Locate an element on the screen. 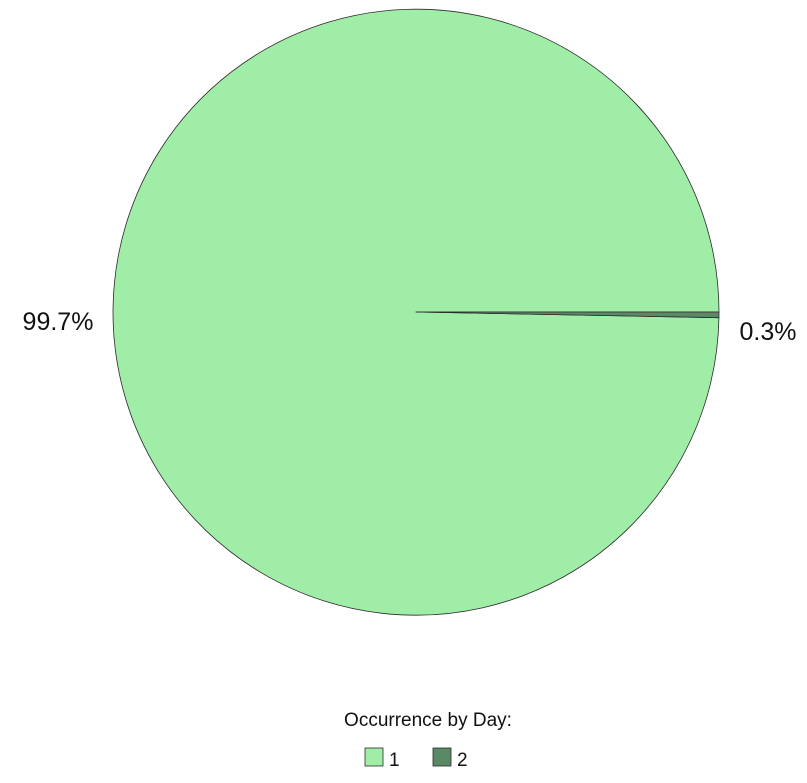 This screenshot has height=783, width=807. legend-title: Occurrence by Day: is located at coordinates (428, 720).